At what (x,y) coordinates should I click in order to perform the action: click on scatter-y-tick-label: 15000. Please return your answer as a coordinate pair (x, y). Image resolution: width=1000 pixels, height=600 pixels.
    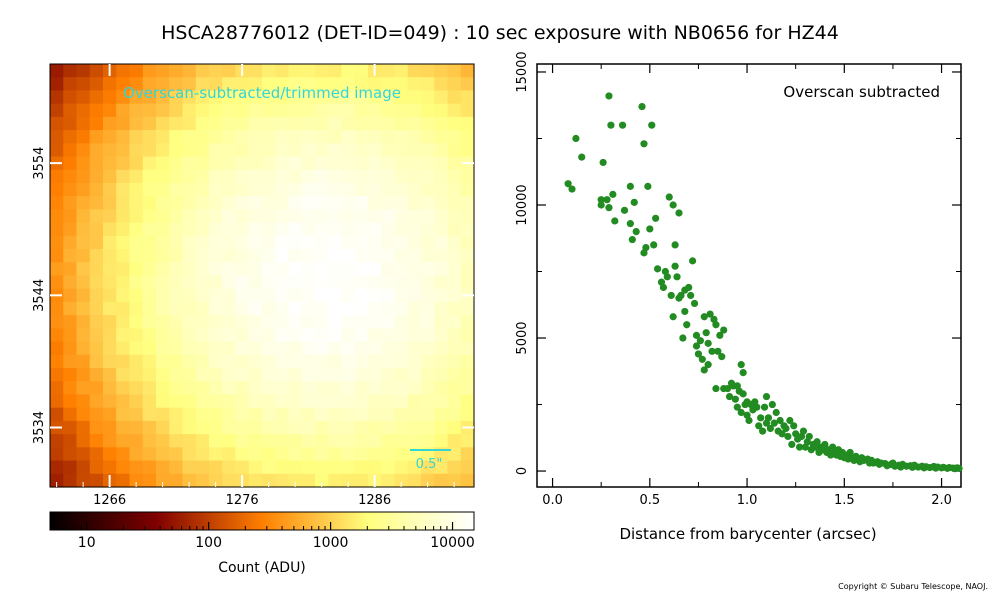
    Looking at the image, I should click on (522, 71).